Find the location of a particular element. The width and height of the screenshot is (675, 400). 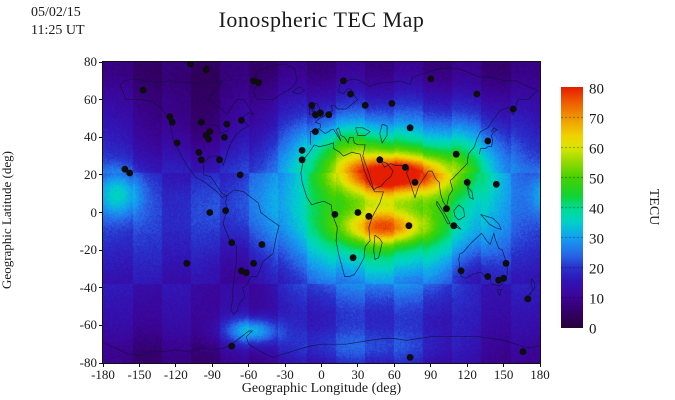

y-tick-label: -60 is located at coordinates (88, 325).